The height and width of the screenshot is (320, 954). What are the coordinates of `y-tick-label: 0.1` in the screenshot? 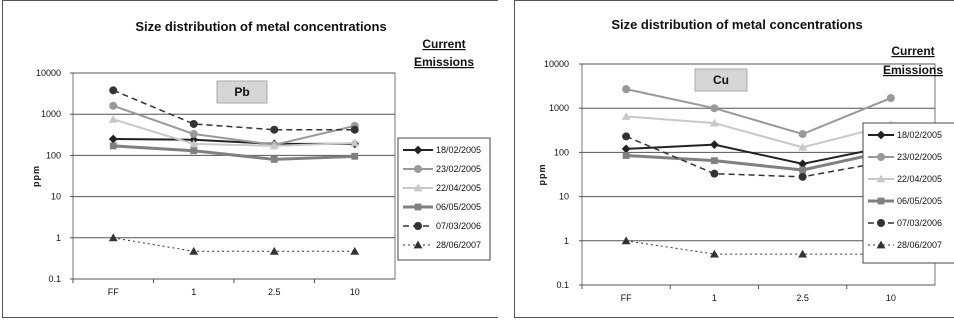 It's located at (54, 279).